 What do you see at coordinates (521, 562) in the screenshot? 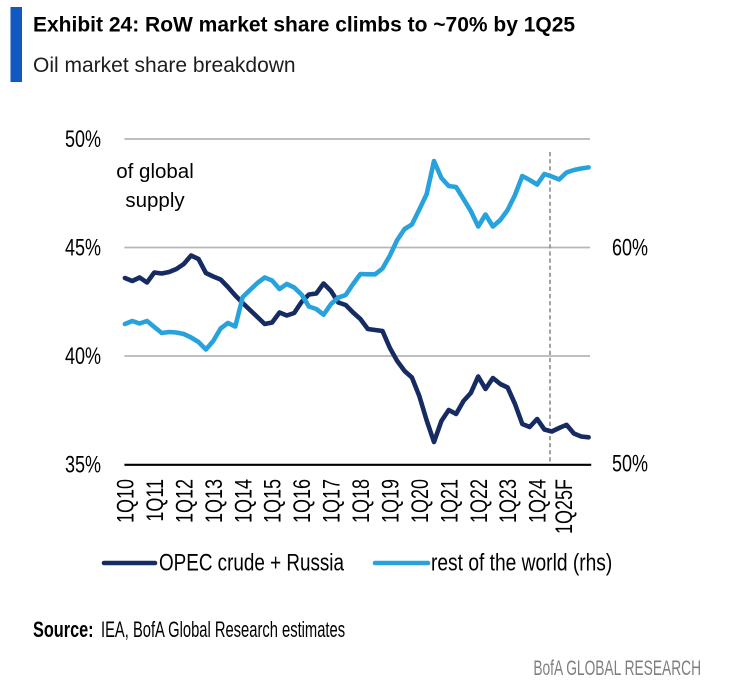
I see `svg-text: rest of the world (rhs)` at bounding box center [521, 562].